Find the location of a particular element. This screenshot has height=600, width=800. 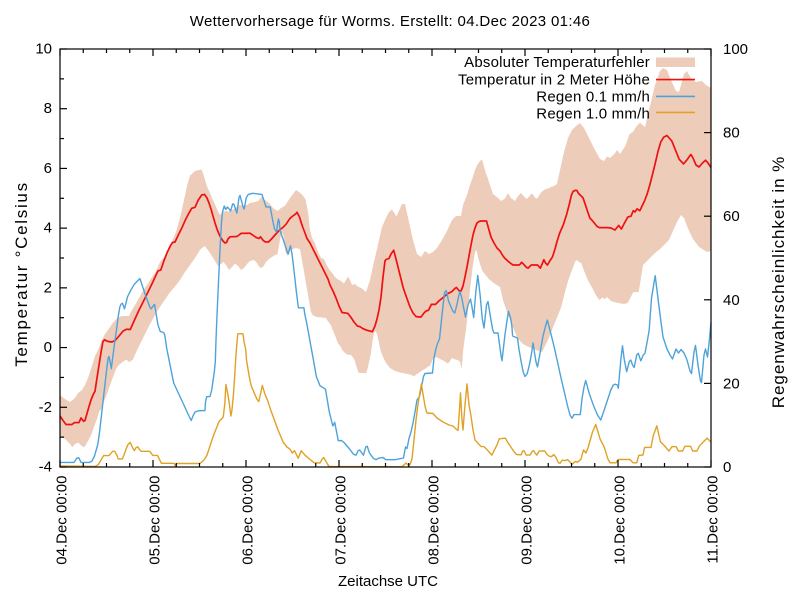

svg-text: 8 is located at coordinates (48, 108).